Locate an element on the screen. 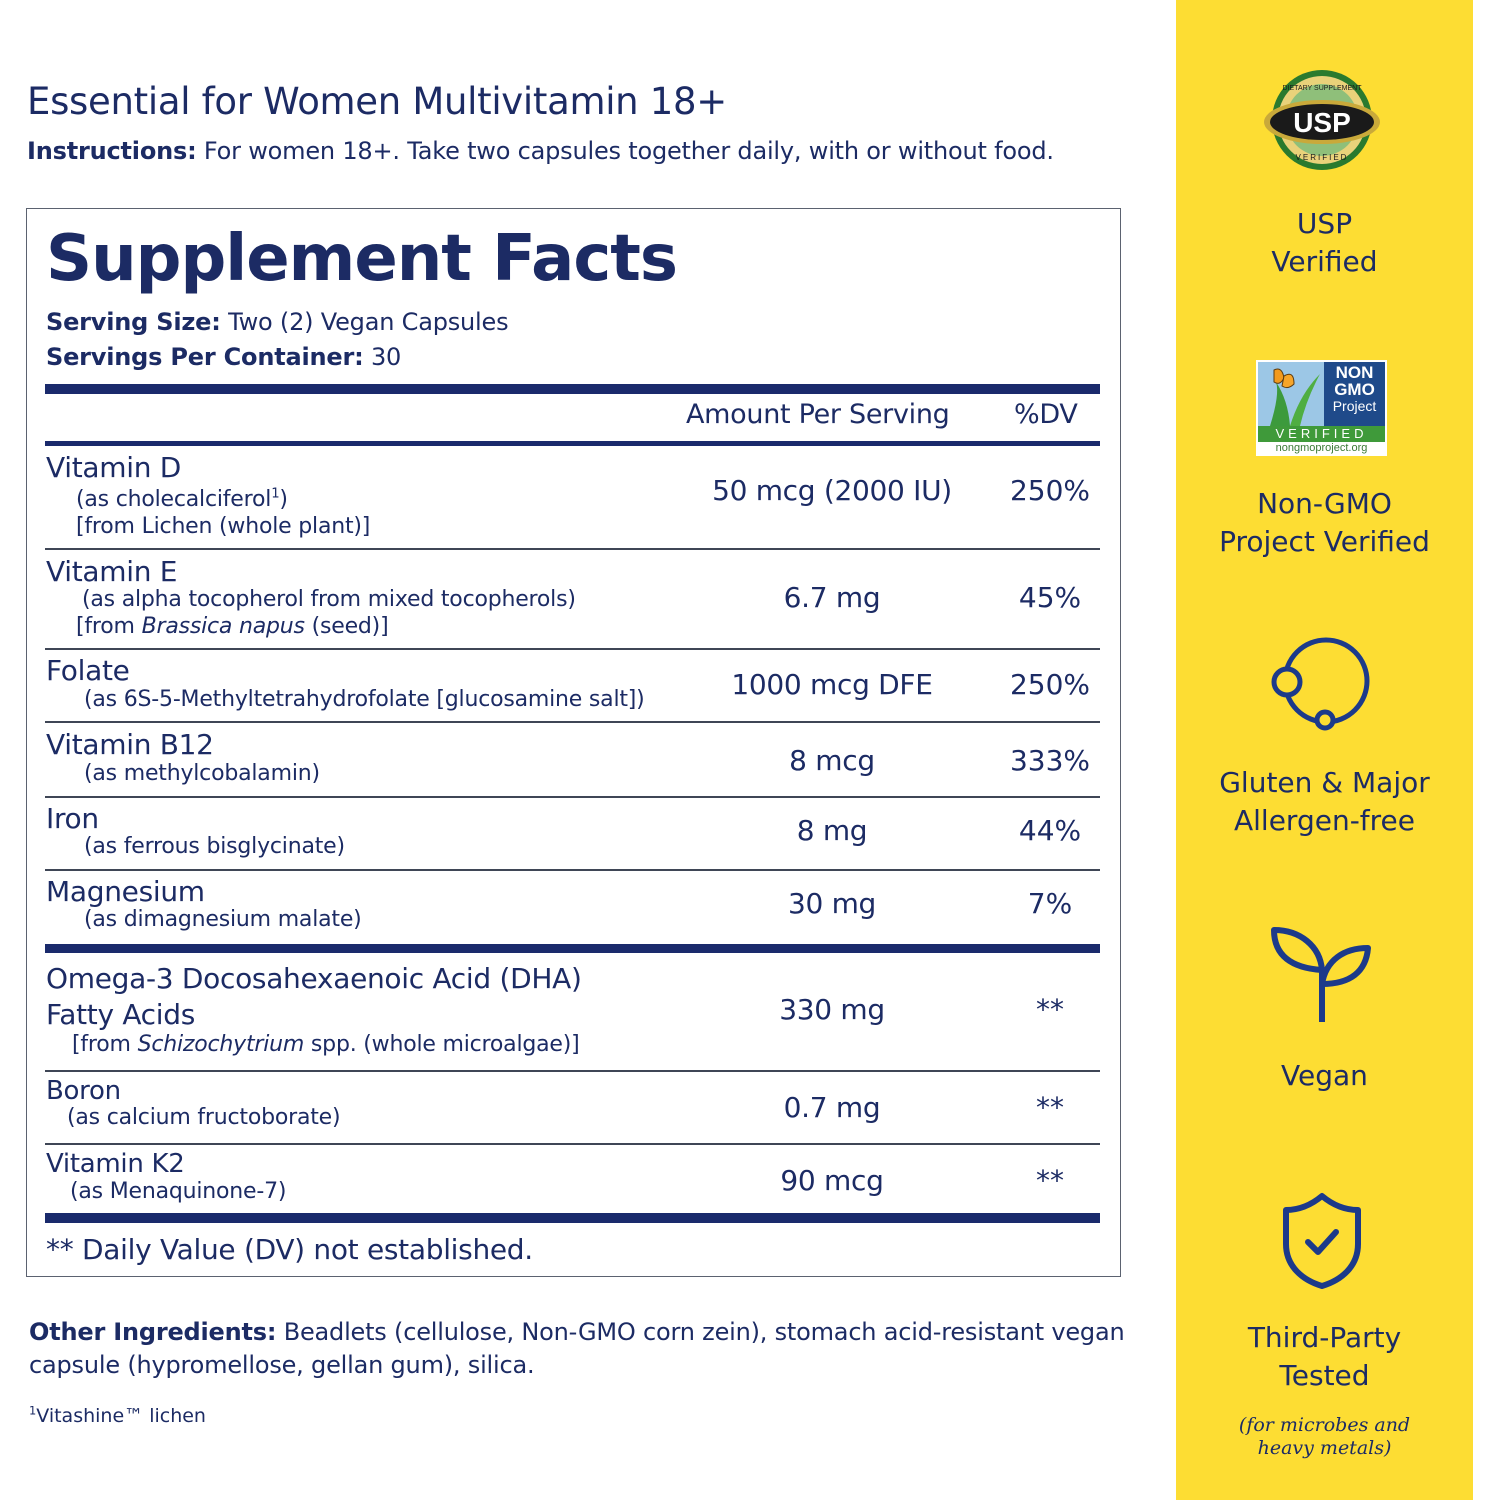 The height and width of the screenshot is (1500, 1500). nutrient-amount: 330 mg is located at coordinates (832, 1009).